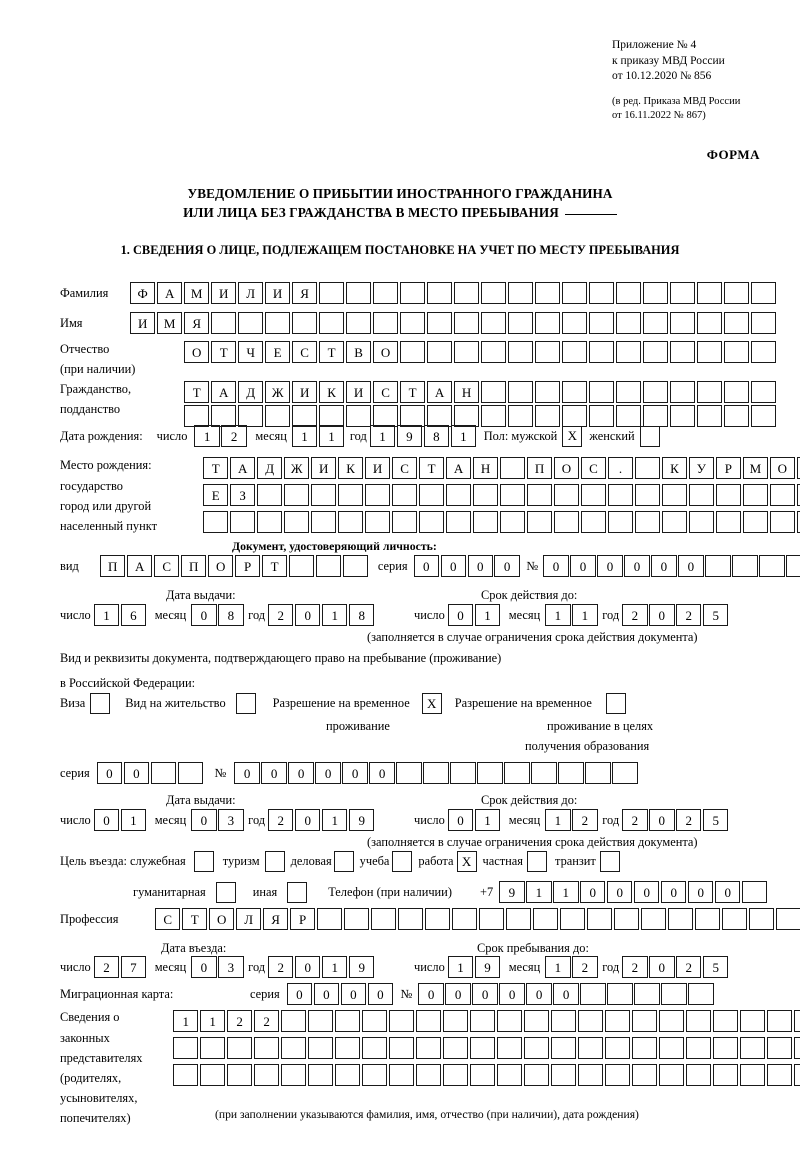 The width and height of the screenshot is (800, 1163). Describe the element at coordinates (716, 615) in the screenshot. I see `char-cell: 5` at that location.